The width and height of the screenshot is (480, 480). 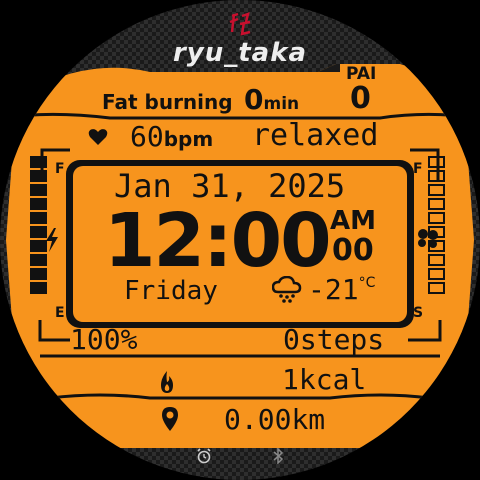 I want to click on weather-temp: -21°C, so click(x=341, y=290).